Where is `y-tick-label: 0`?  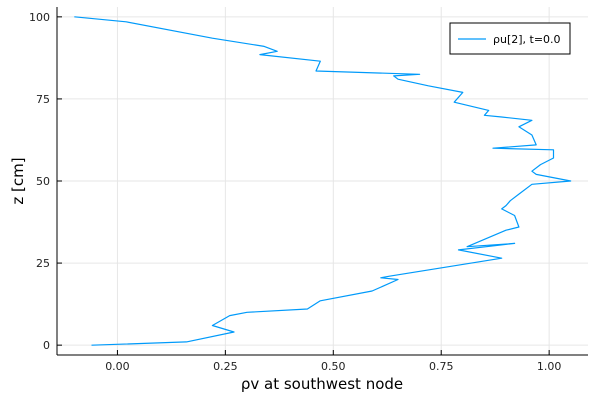
y-tick-label: 0 is located at coordinates (46, 345).